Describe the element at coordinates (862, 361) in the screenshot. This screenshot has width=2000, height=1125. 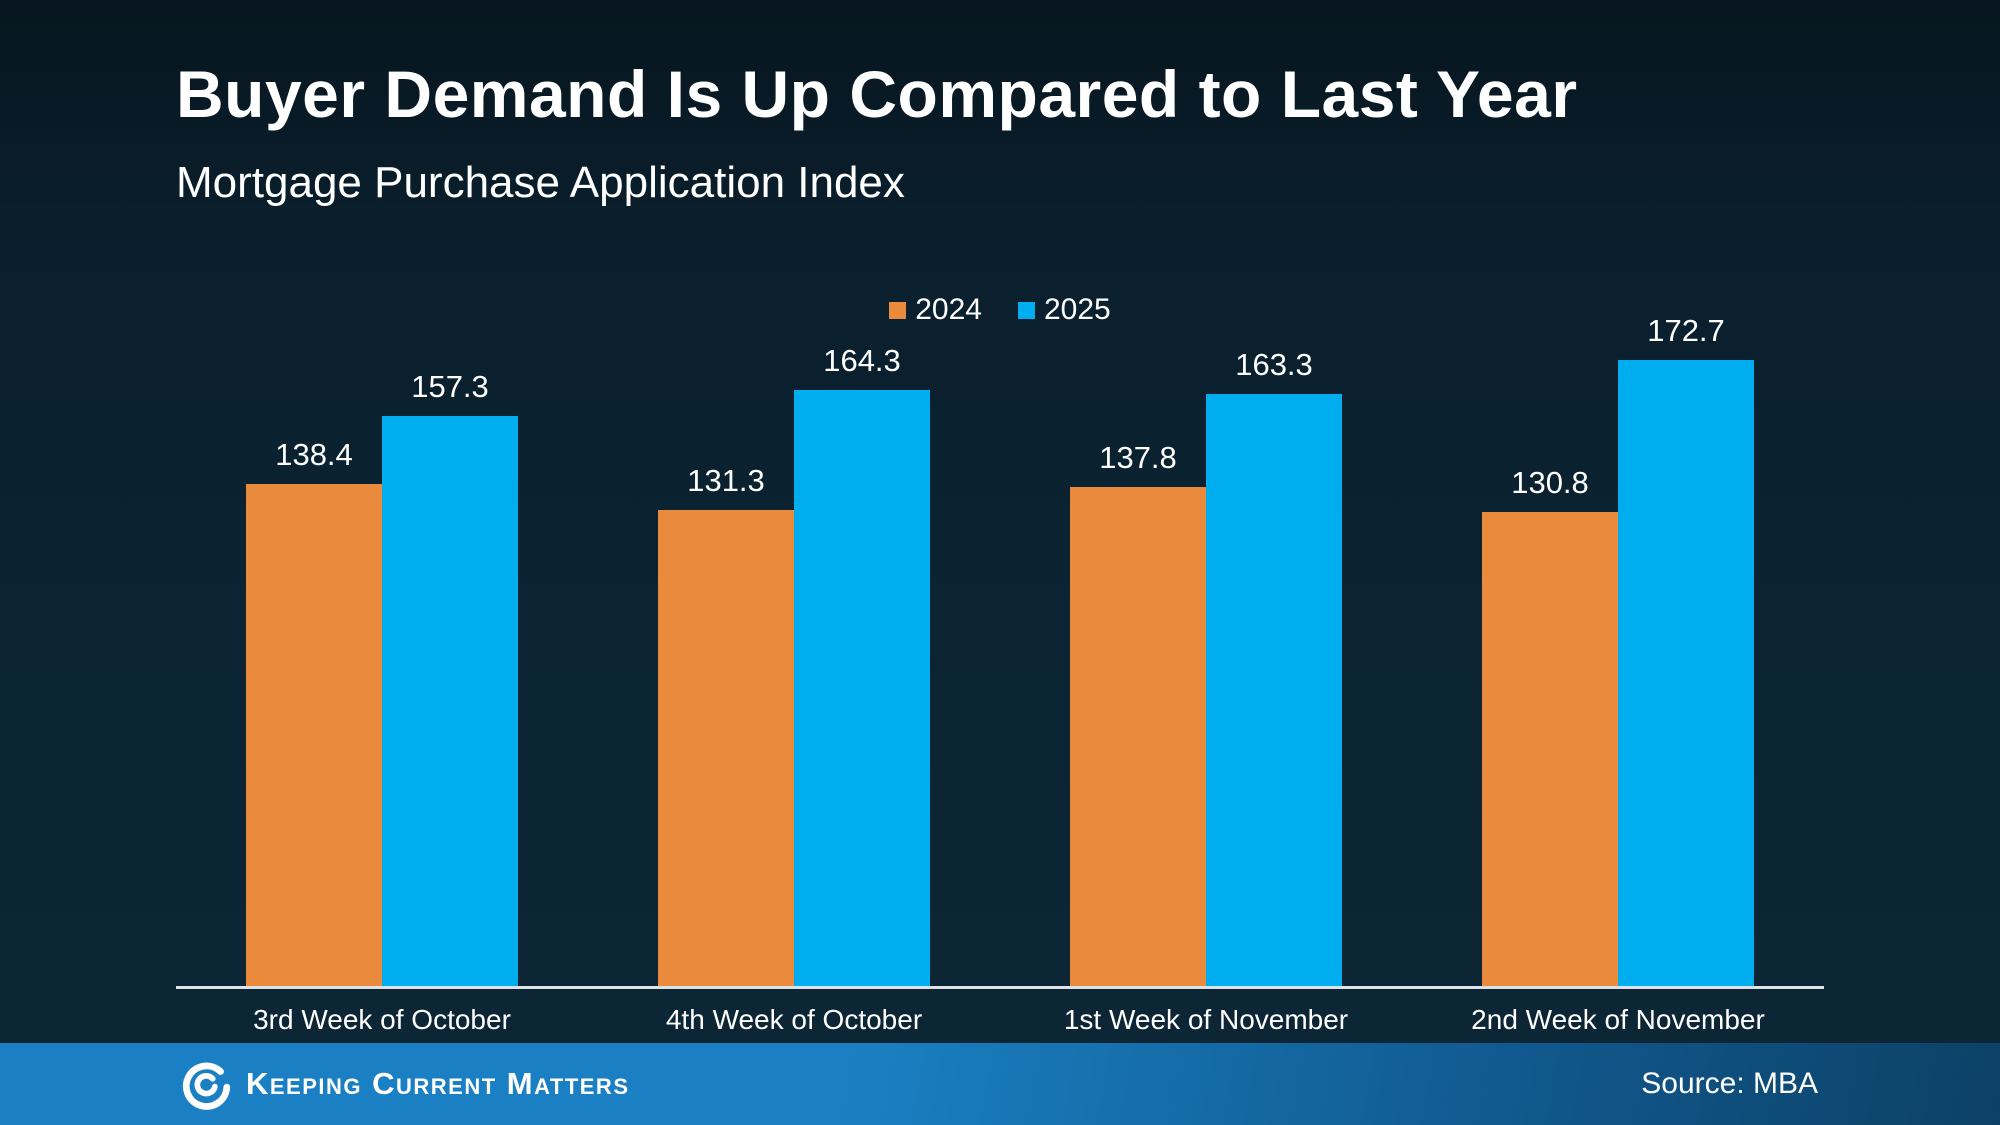
I see `bar-value-label: 164.3` at that location.